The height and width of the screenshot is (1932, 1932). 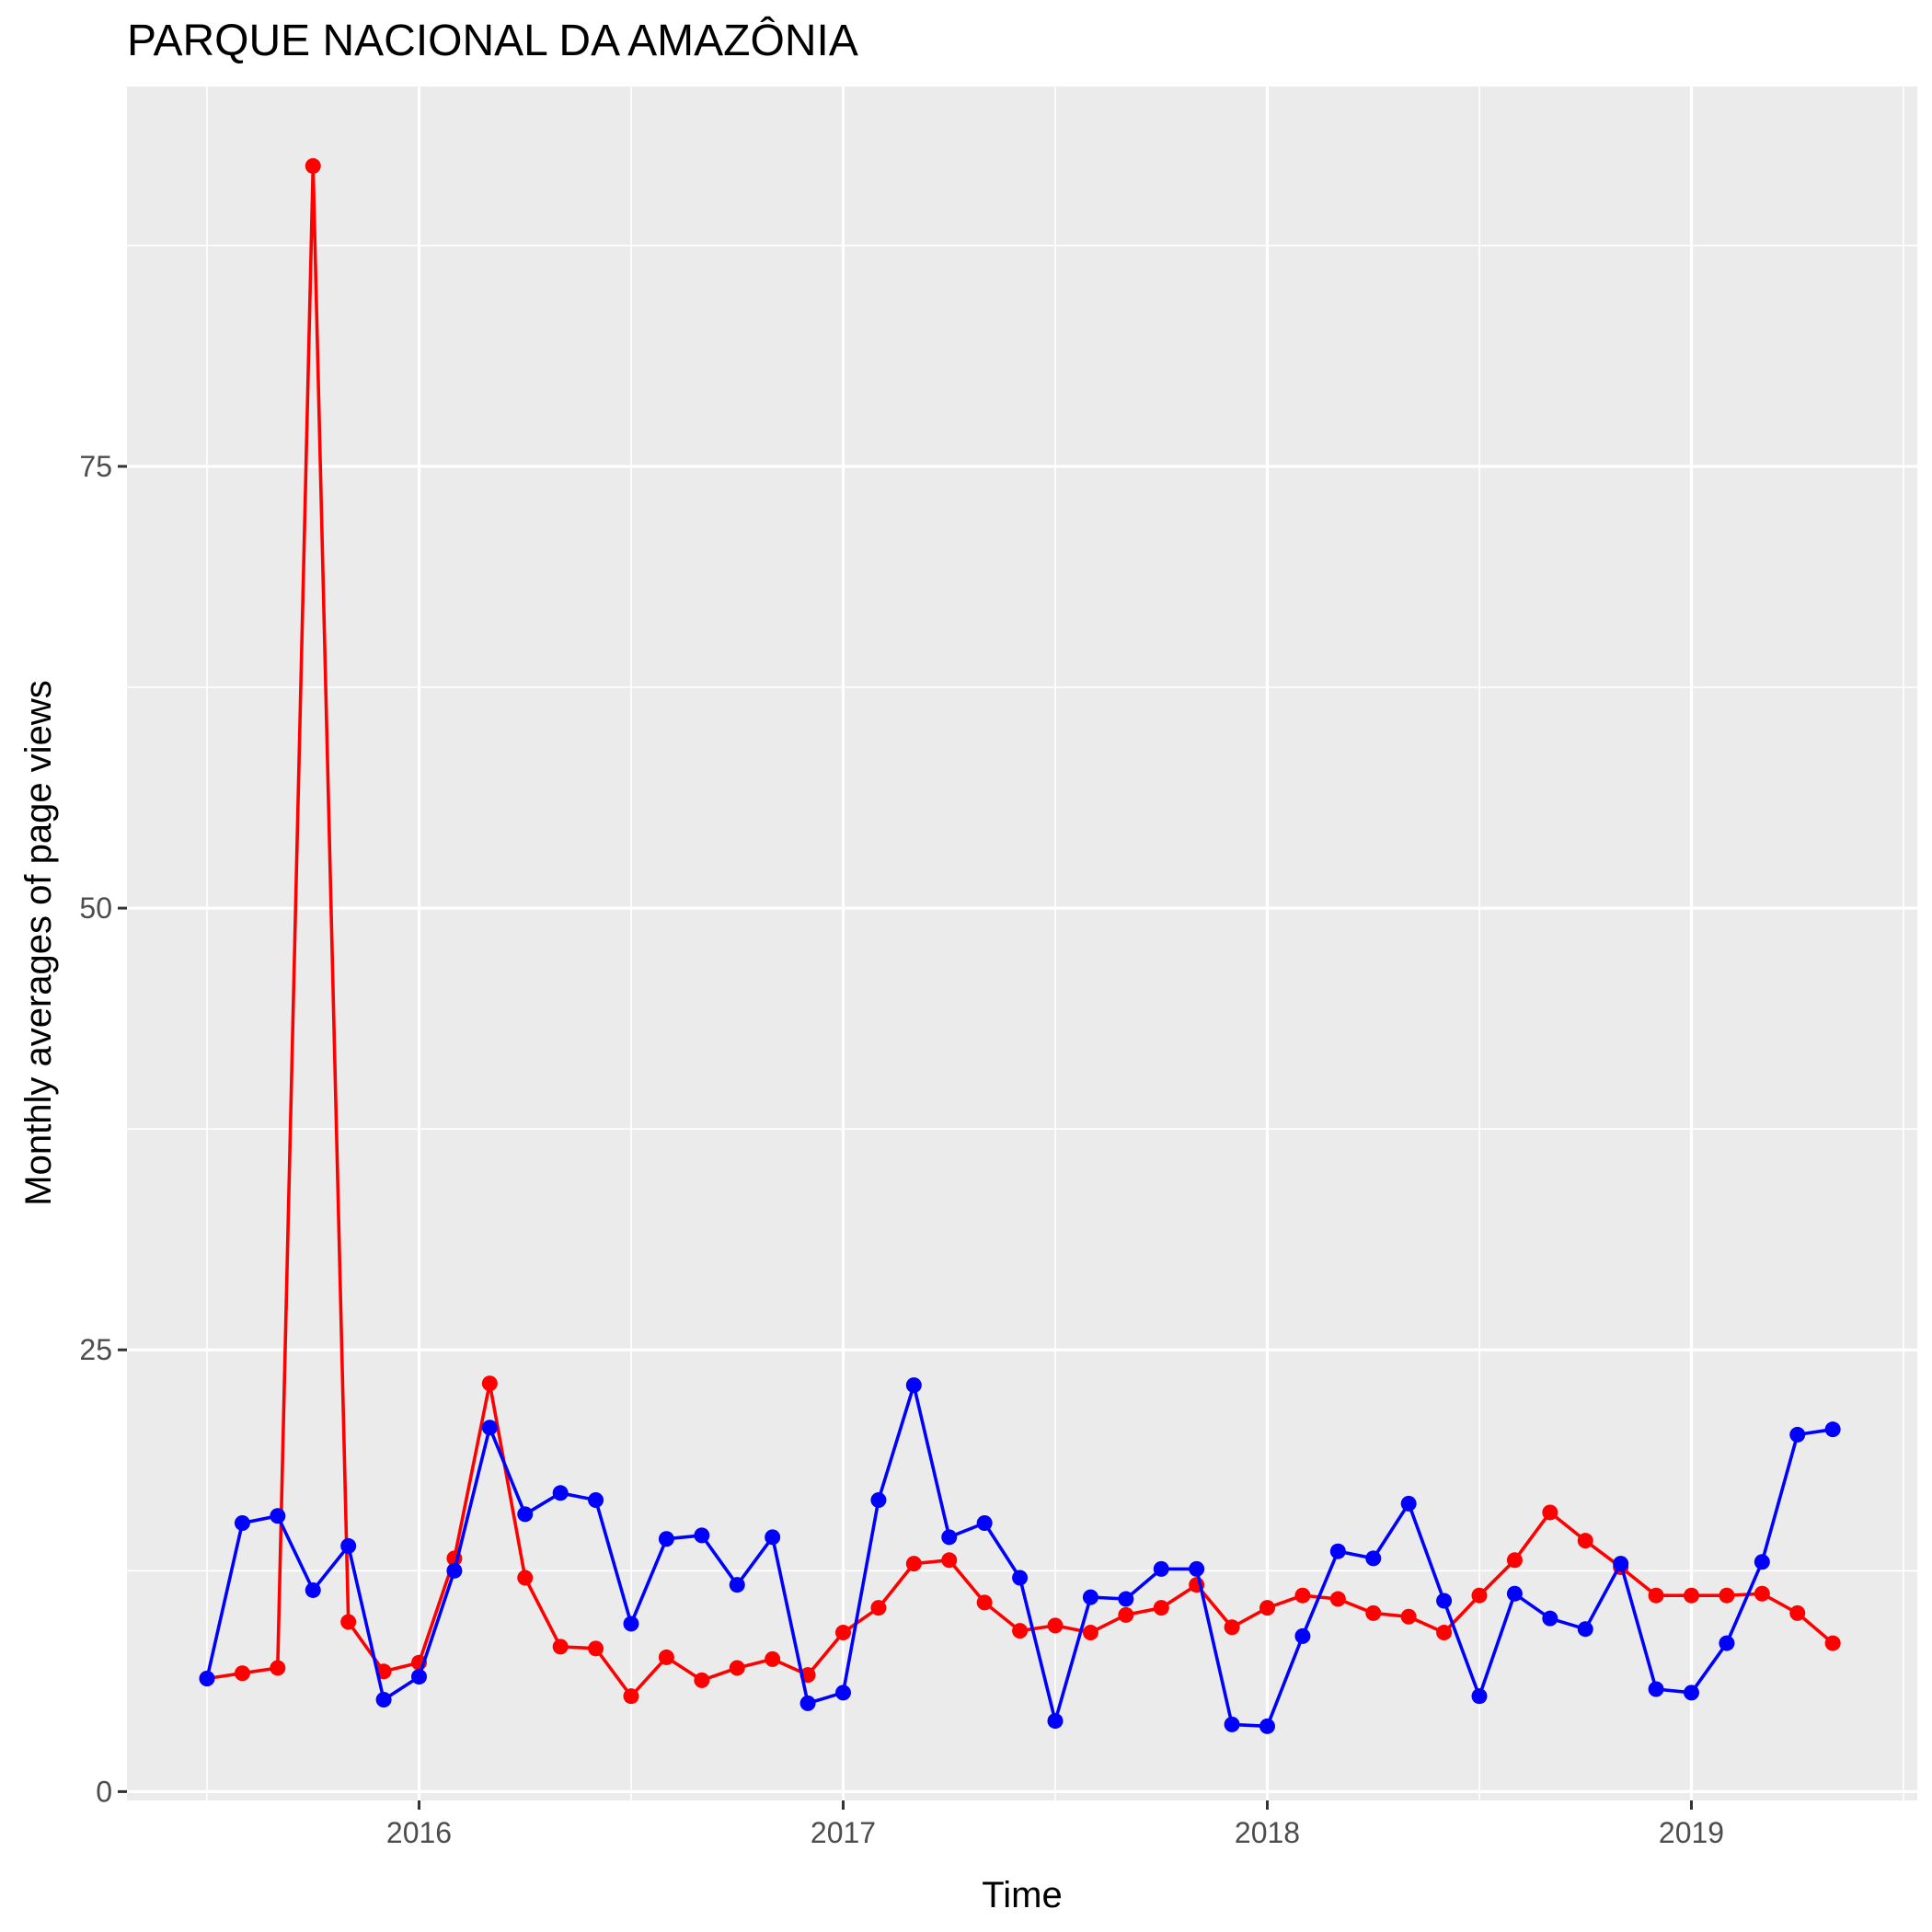 What do you see at coordinates (1691, 1832) in the screenshot?
I see `x-tick-label: 2019` at bounding box center [1691, 1832].